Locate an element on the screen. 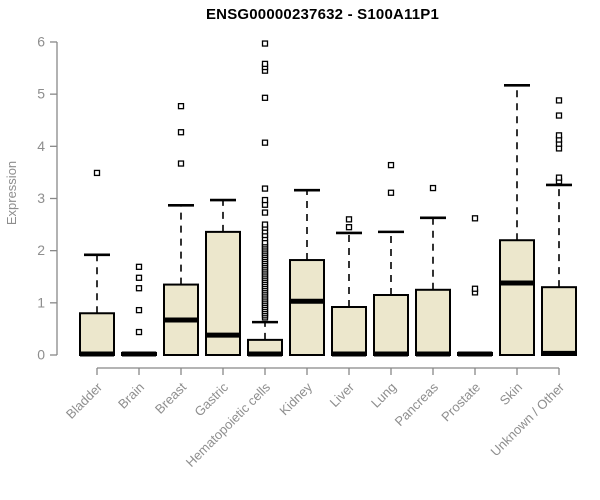  box-hematopoietic-cells is located at coordinates (265, 198).